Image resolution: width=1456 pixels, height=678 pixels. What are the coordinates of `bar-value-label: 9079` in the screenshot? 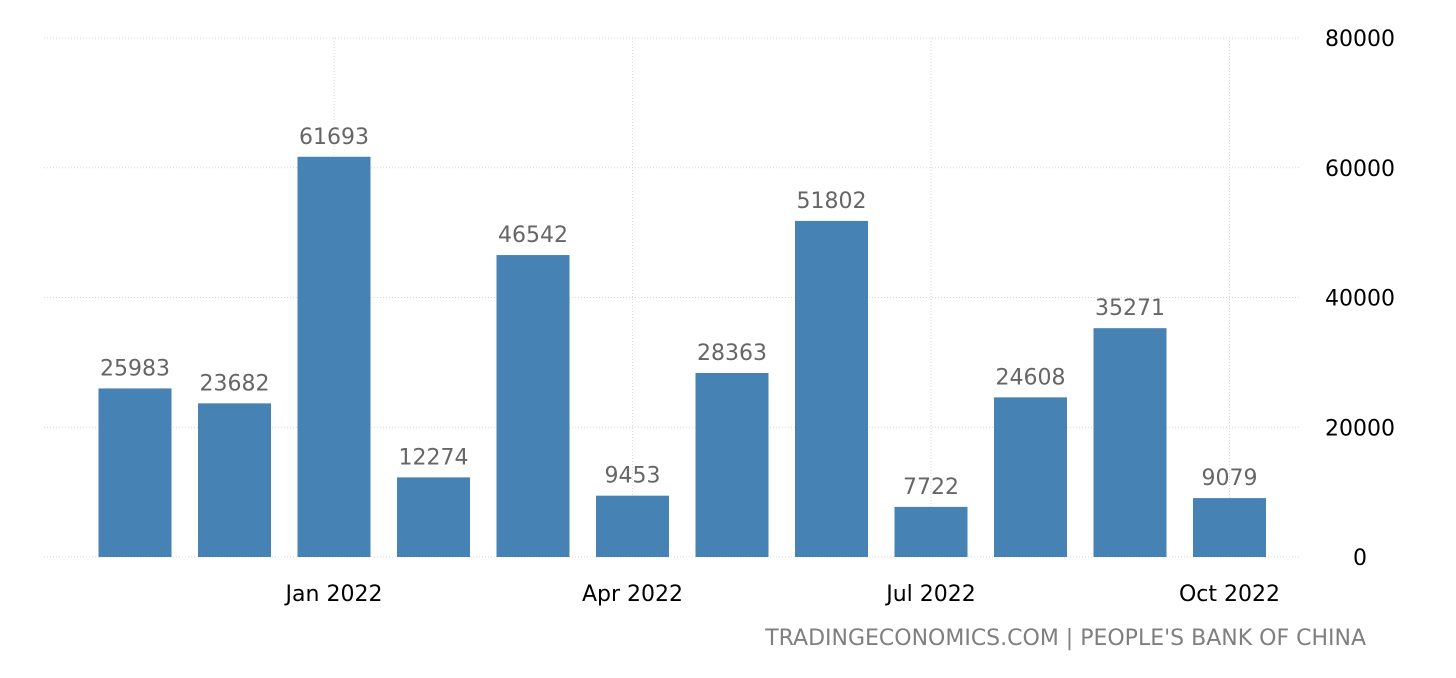 It's located at (1230, 478).